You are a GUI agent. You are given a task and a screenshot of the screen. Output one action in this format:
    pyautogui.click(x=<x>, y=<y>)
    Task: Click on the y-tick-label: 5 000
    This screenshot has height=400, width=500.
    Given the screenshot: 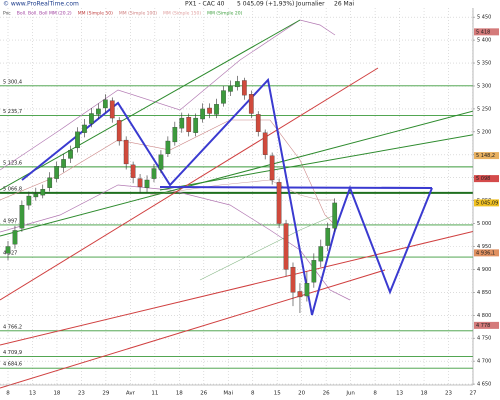 What is the action you would take?
    pyautogui.click(x=484, y=224)
    